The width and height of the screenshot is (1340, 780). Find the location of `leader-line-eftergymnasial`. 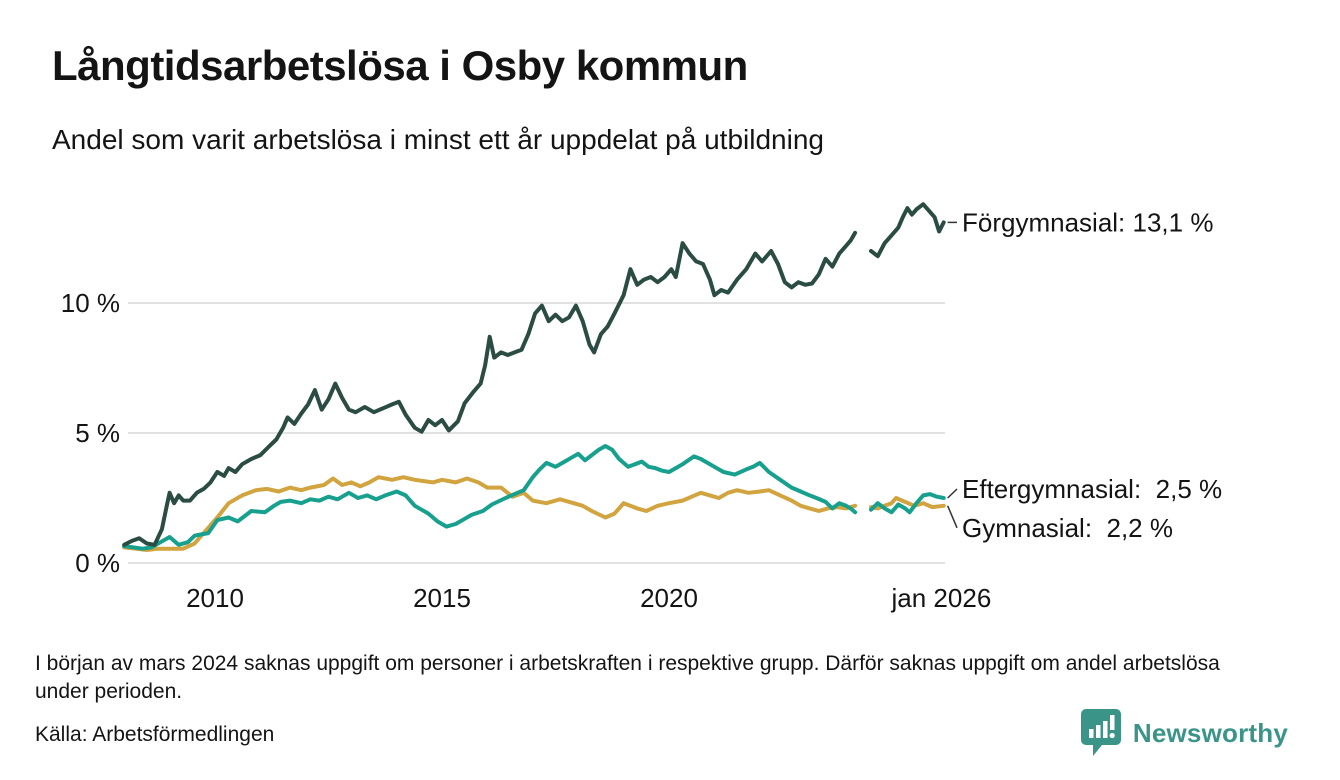

leader-line-eftergymnasial is located at coordinates (952, 493).